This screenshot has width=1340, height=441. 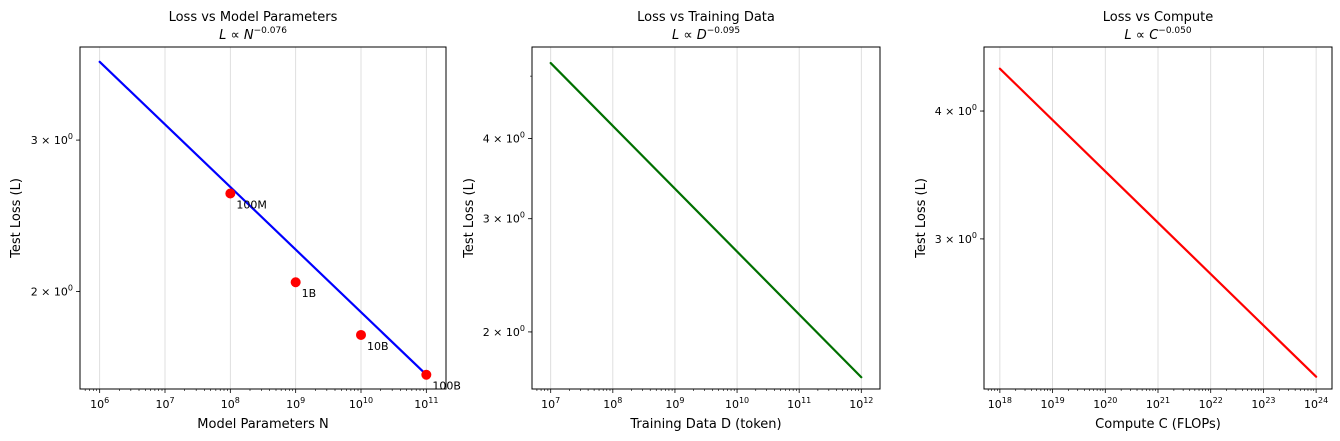 What do you see at coordinates (309, 293) in the screenshot?
I see `point-label: 1B` at bounding box center [309, 293].